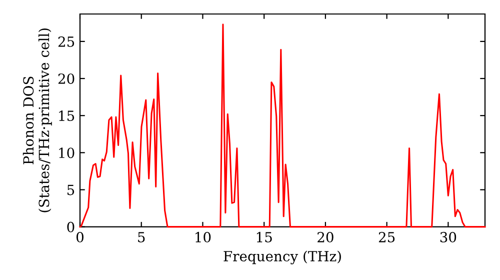  Describe the element at coordinates (66, 41) in the screenshot. I see `y-tick-label: 25` at that location.